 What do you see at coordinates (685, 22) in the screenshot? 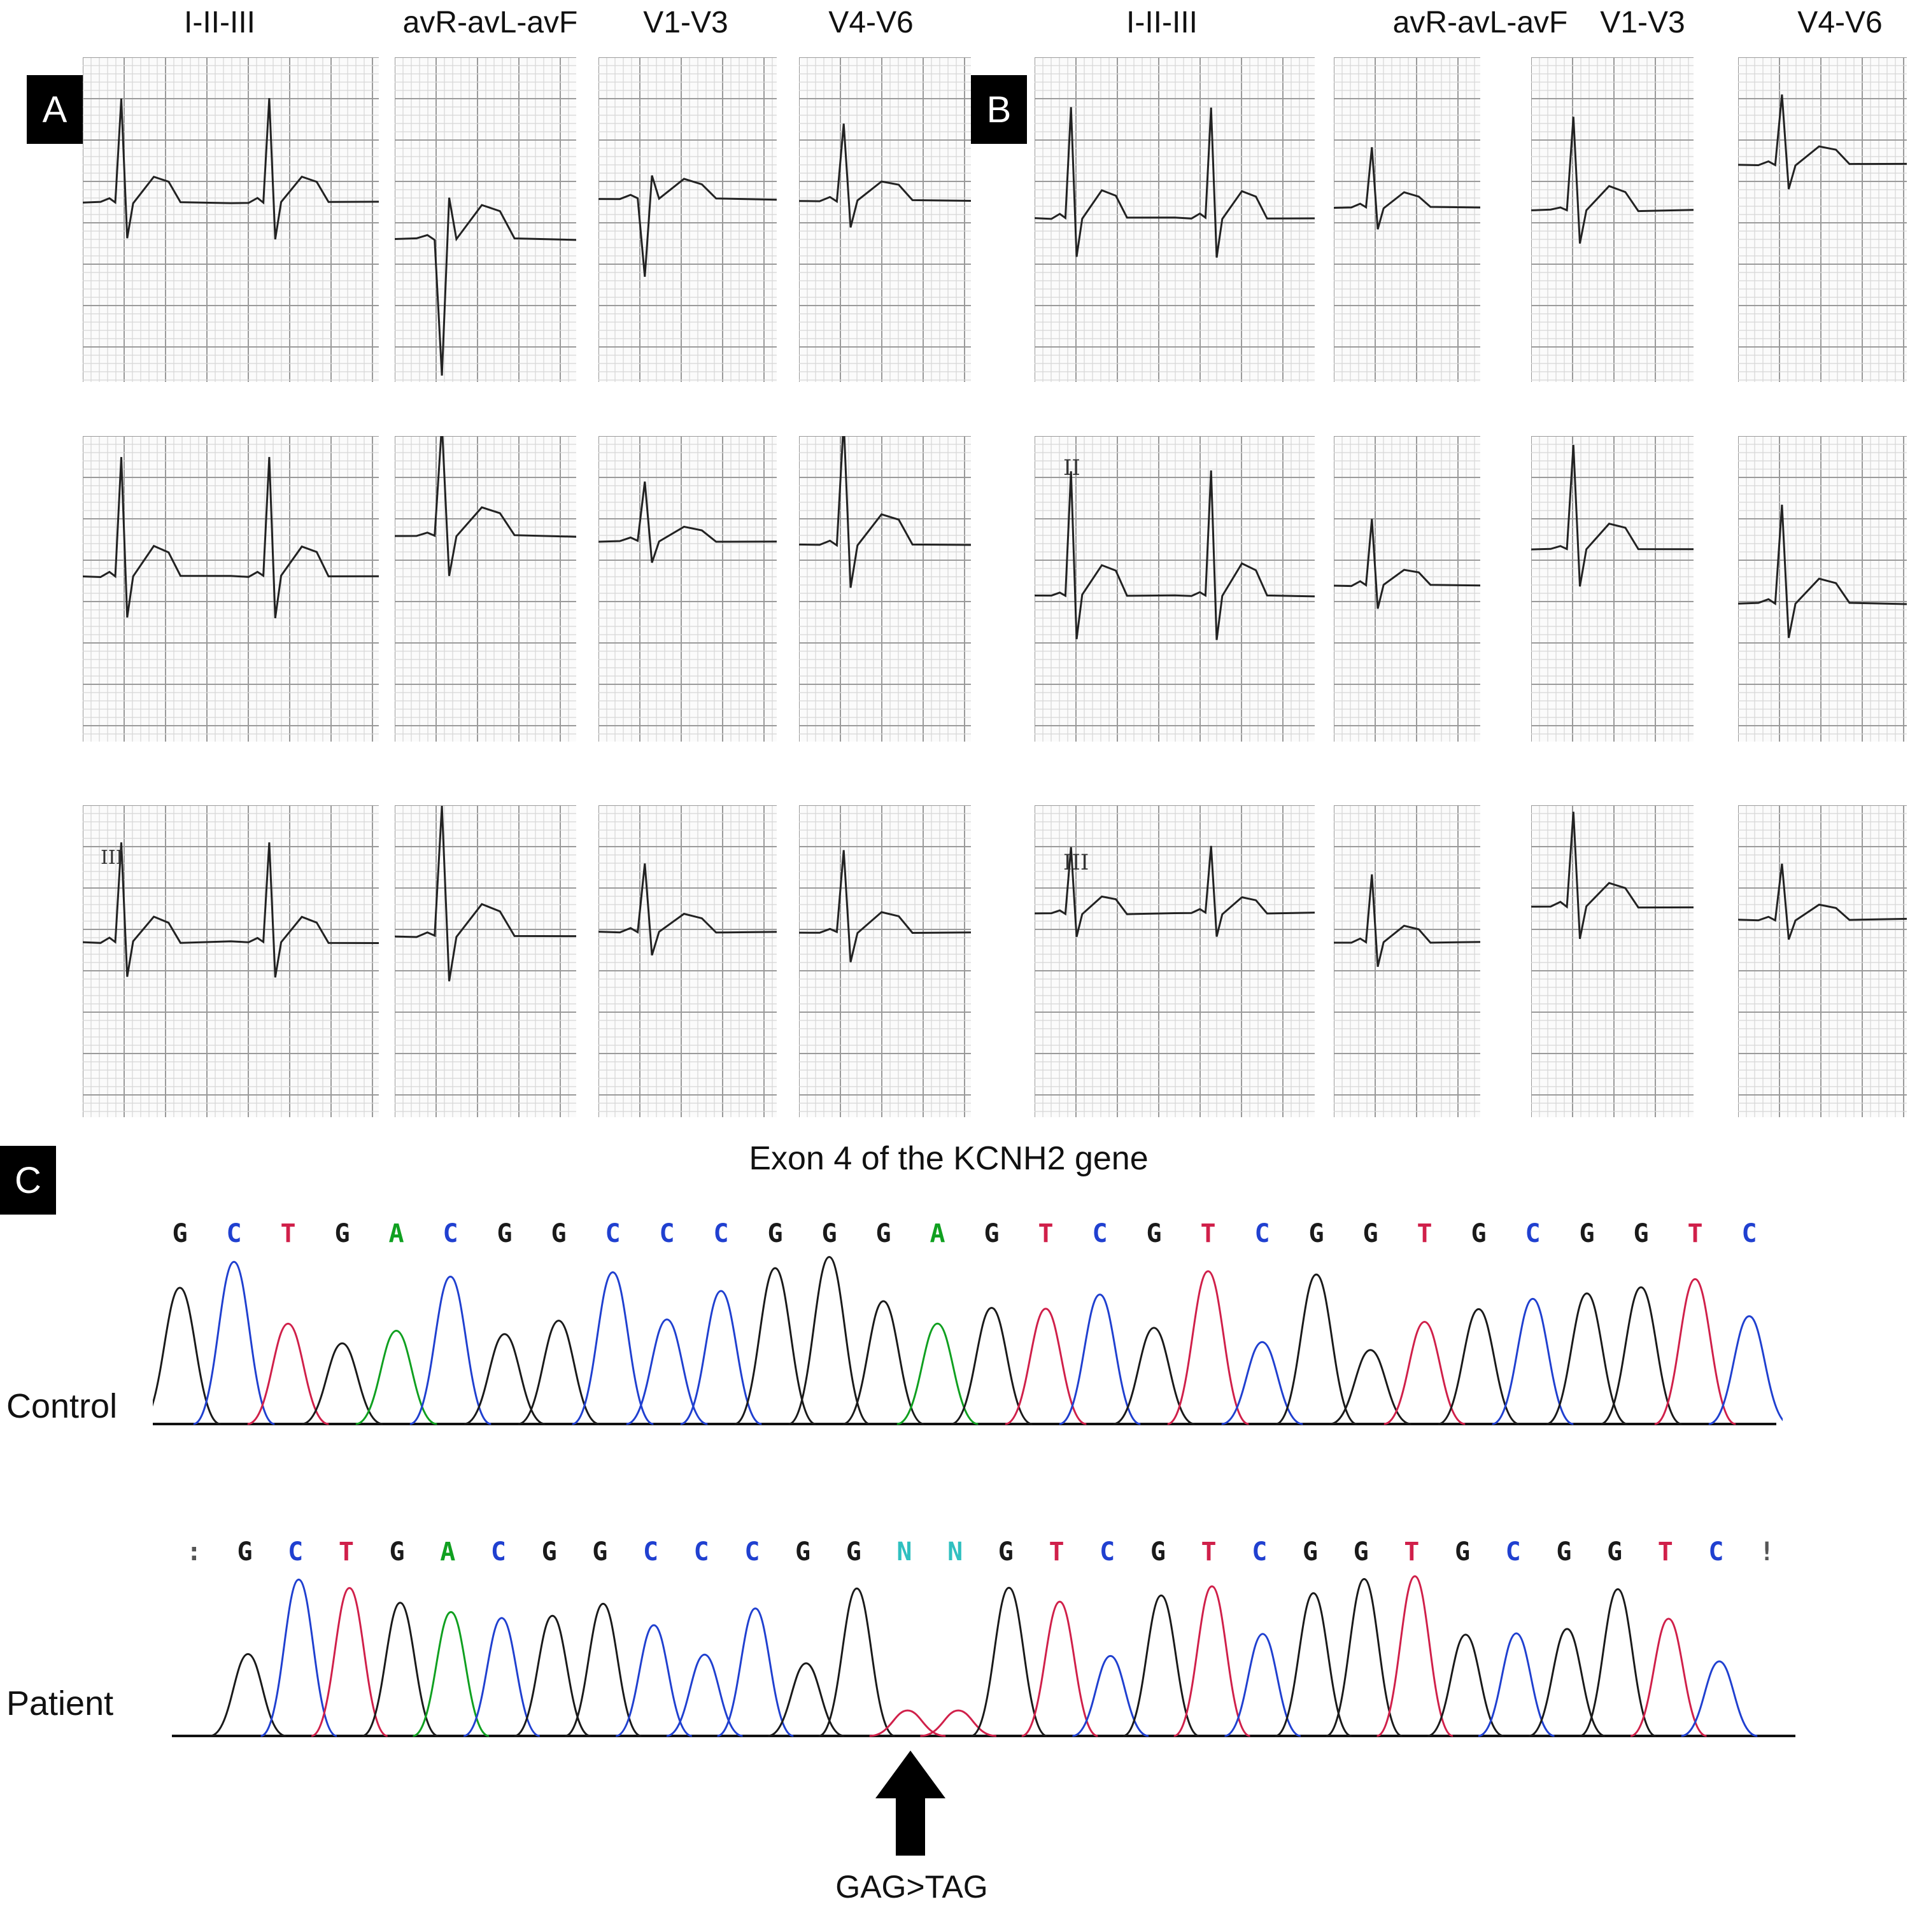
I see `lead-label-a-3: V1-V3` at bounding box center [685, 22].